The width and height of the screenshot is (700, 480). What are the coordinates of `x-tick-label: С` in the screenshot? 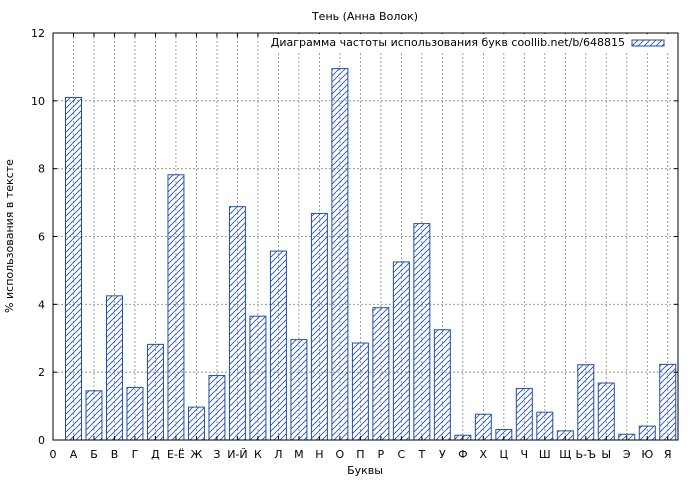 It's located at (402, 454).